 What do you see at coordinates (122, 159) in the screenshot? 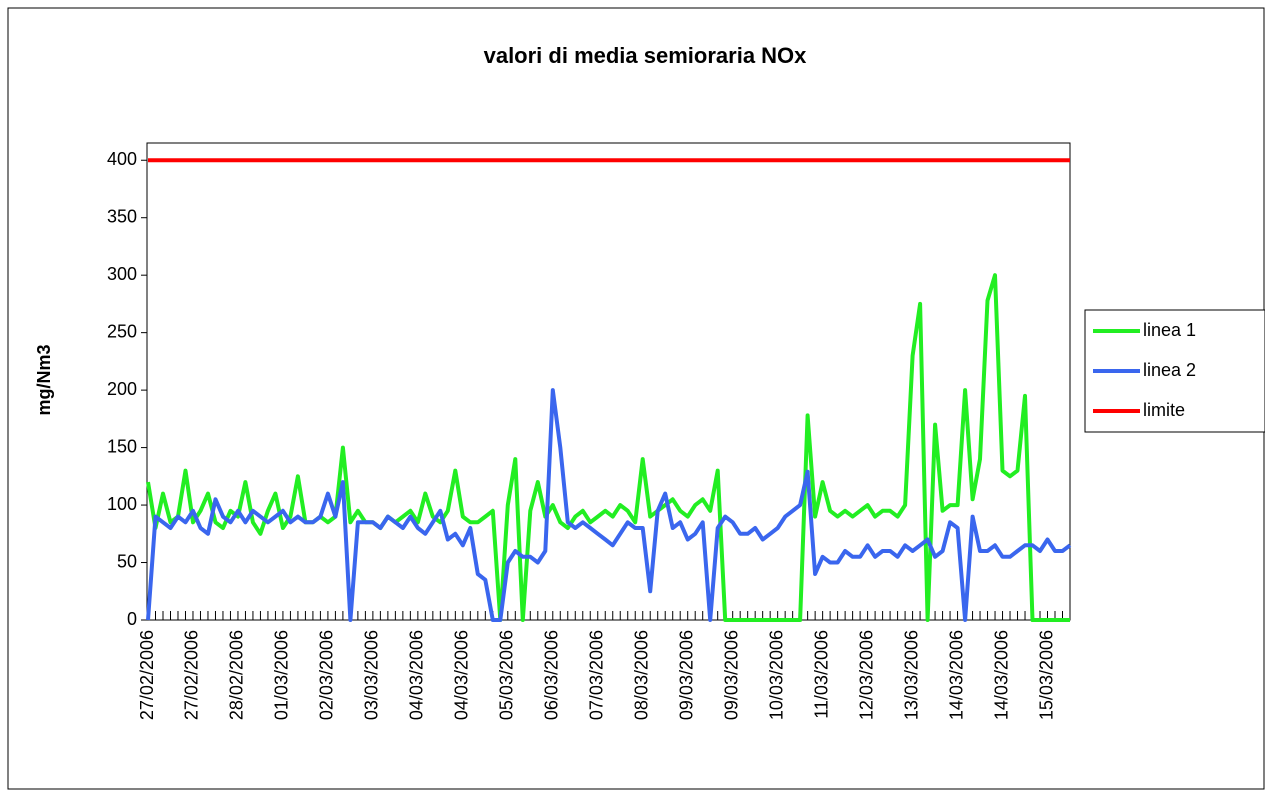
I see `y-tick-label: 400` at bounding box center [122, 159].